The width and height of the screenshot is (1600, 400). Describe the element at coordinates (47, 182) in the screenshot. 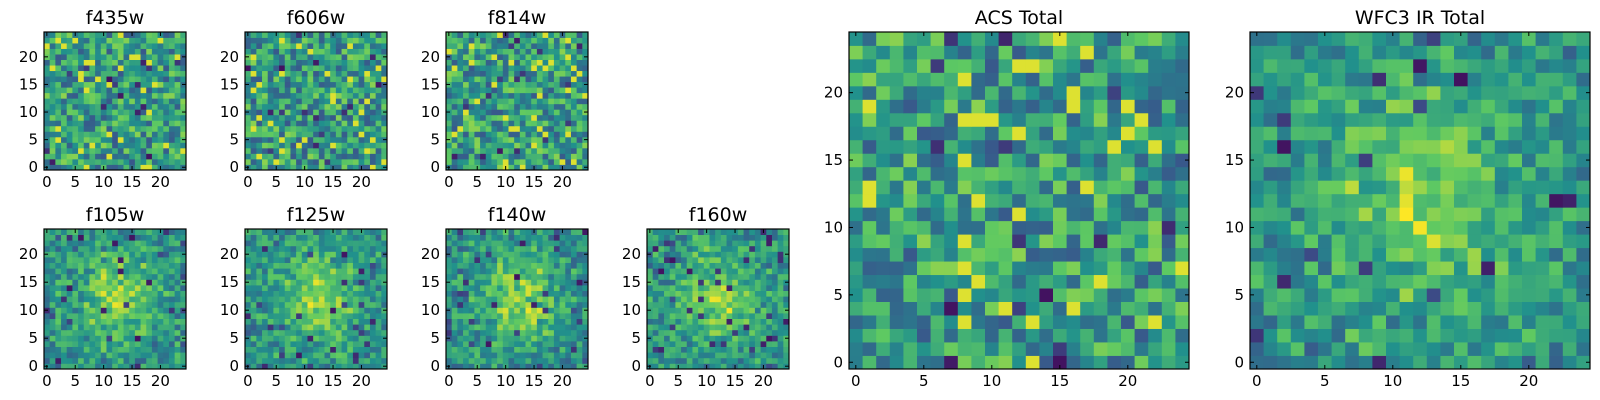

I see `x-tick-label: 0` at that location.